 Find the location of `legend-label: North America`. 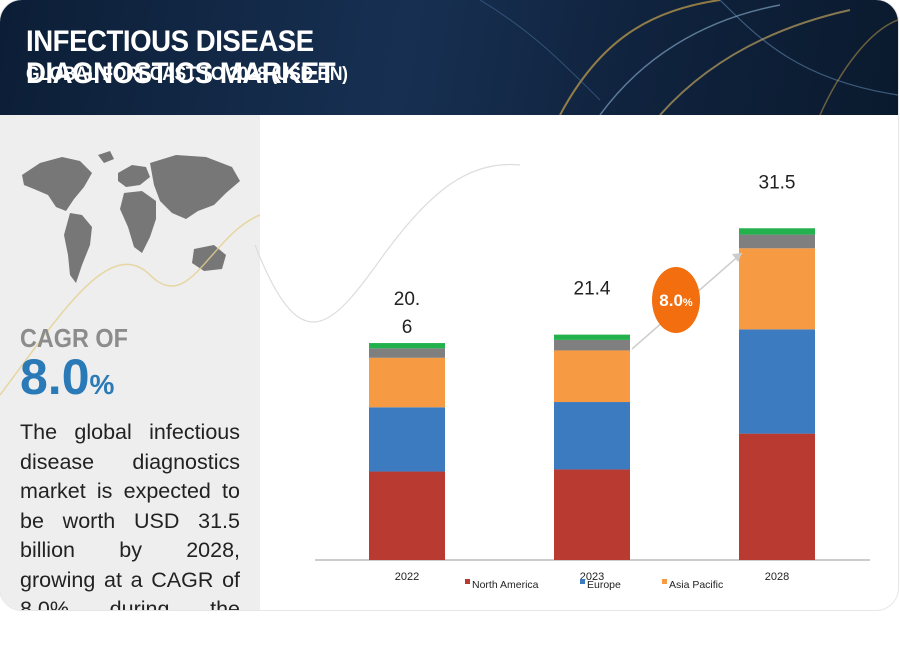

legend-label: North America is located at coordinates (505, 585).